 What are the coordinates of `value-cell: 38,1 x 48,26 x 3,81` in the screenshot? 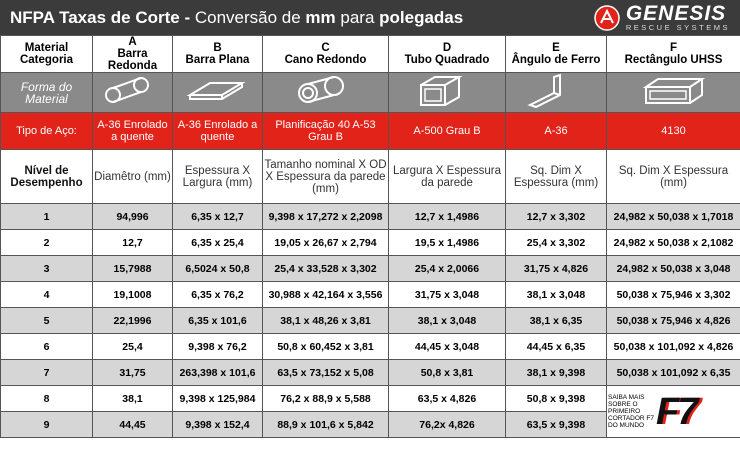 It's located at (325, 320).